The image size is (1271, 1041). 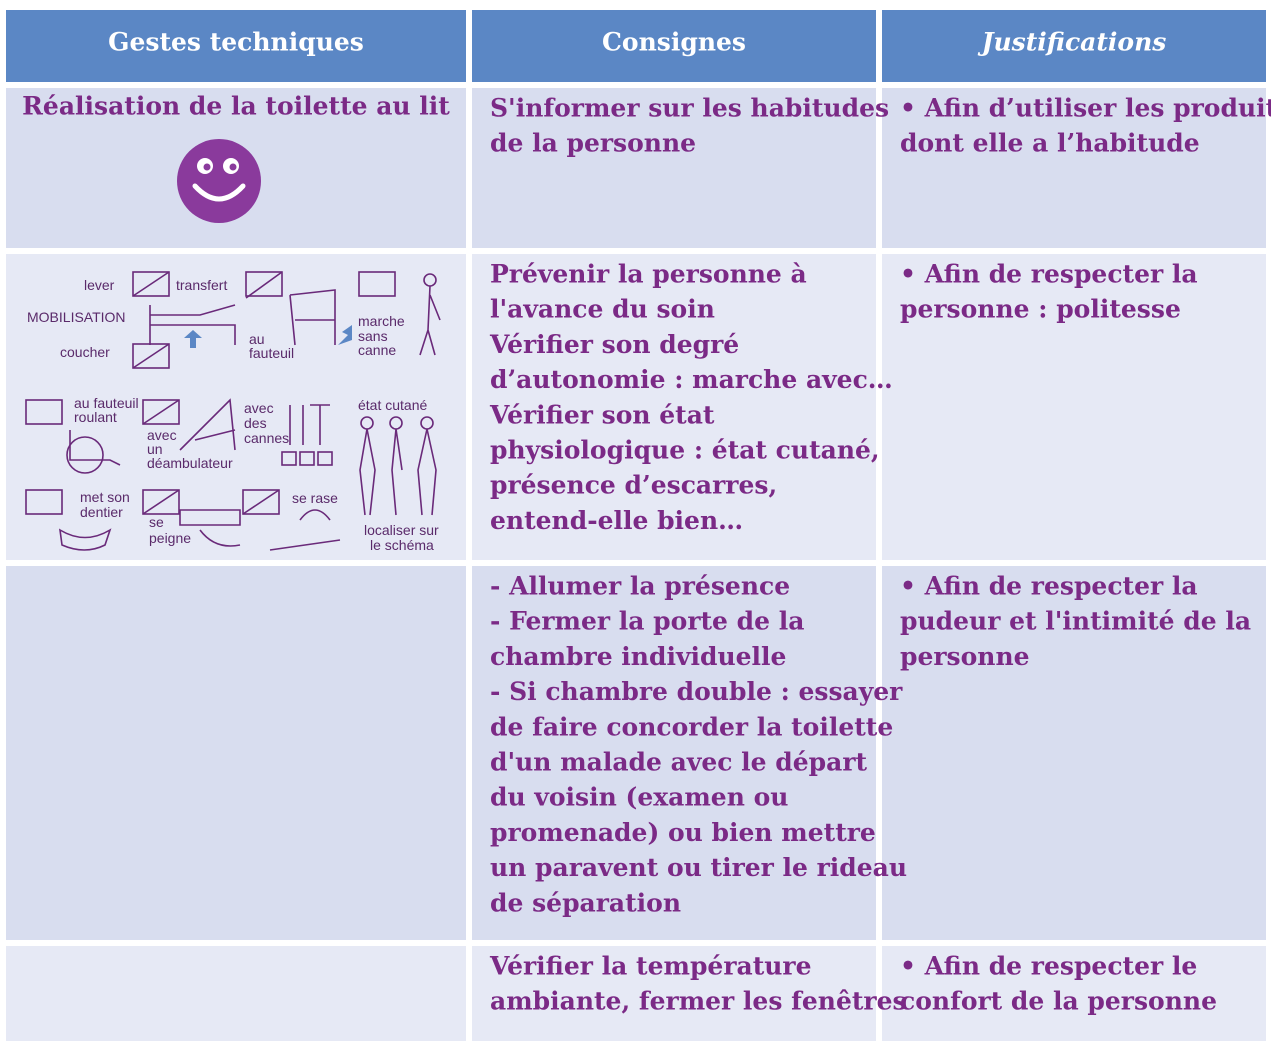 I want to click on illustration-label: coucher, so click(x=85, y=352).